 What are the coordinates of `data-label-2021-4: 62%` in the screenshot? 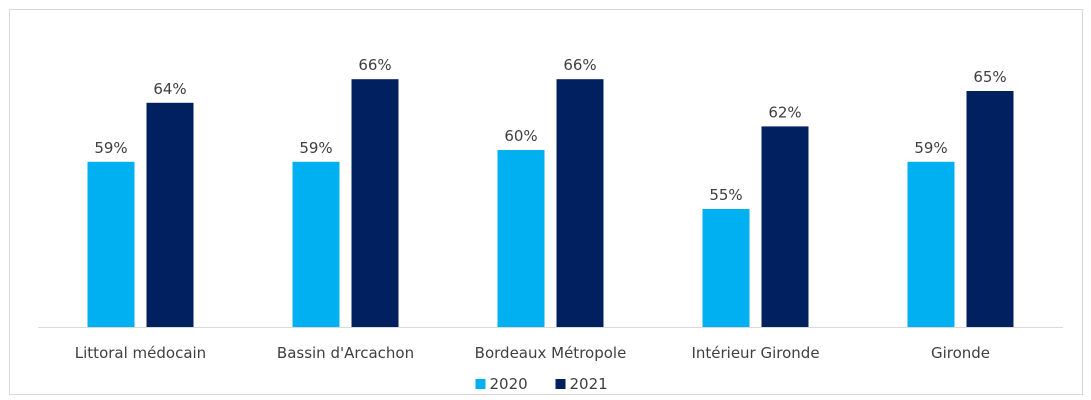 It's located at (784, 112).